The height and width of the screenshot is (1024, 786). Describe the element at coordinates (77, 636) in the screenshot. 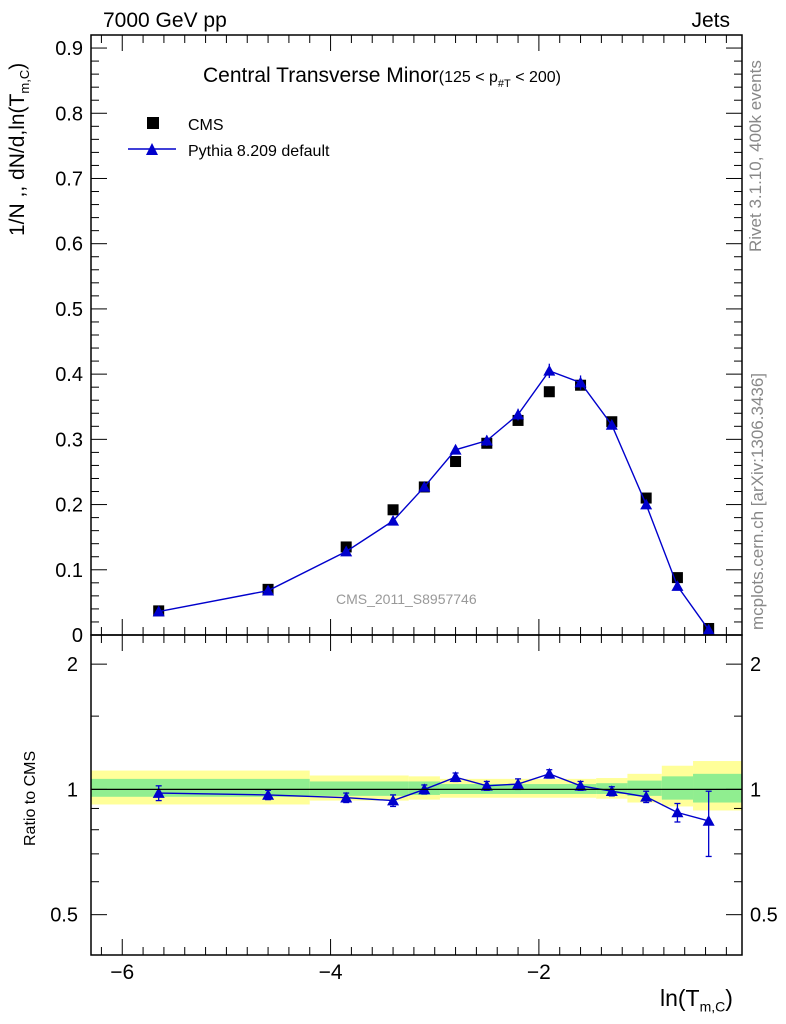

I see `y-tick-label: 0` at that location.